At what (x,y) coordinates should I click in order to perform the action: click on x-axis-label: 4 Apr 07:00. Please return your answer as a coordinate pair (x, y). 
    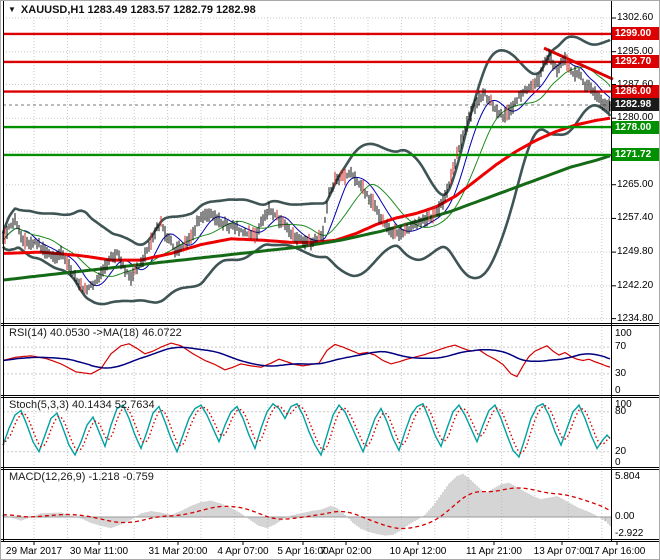
    Looking at the image, I should click on (243, 551).